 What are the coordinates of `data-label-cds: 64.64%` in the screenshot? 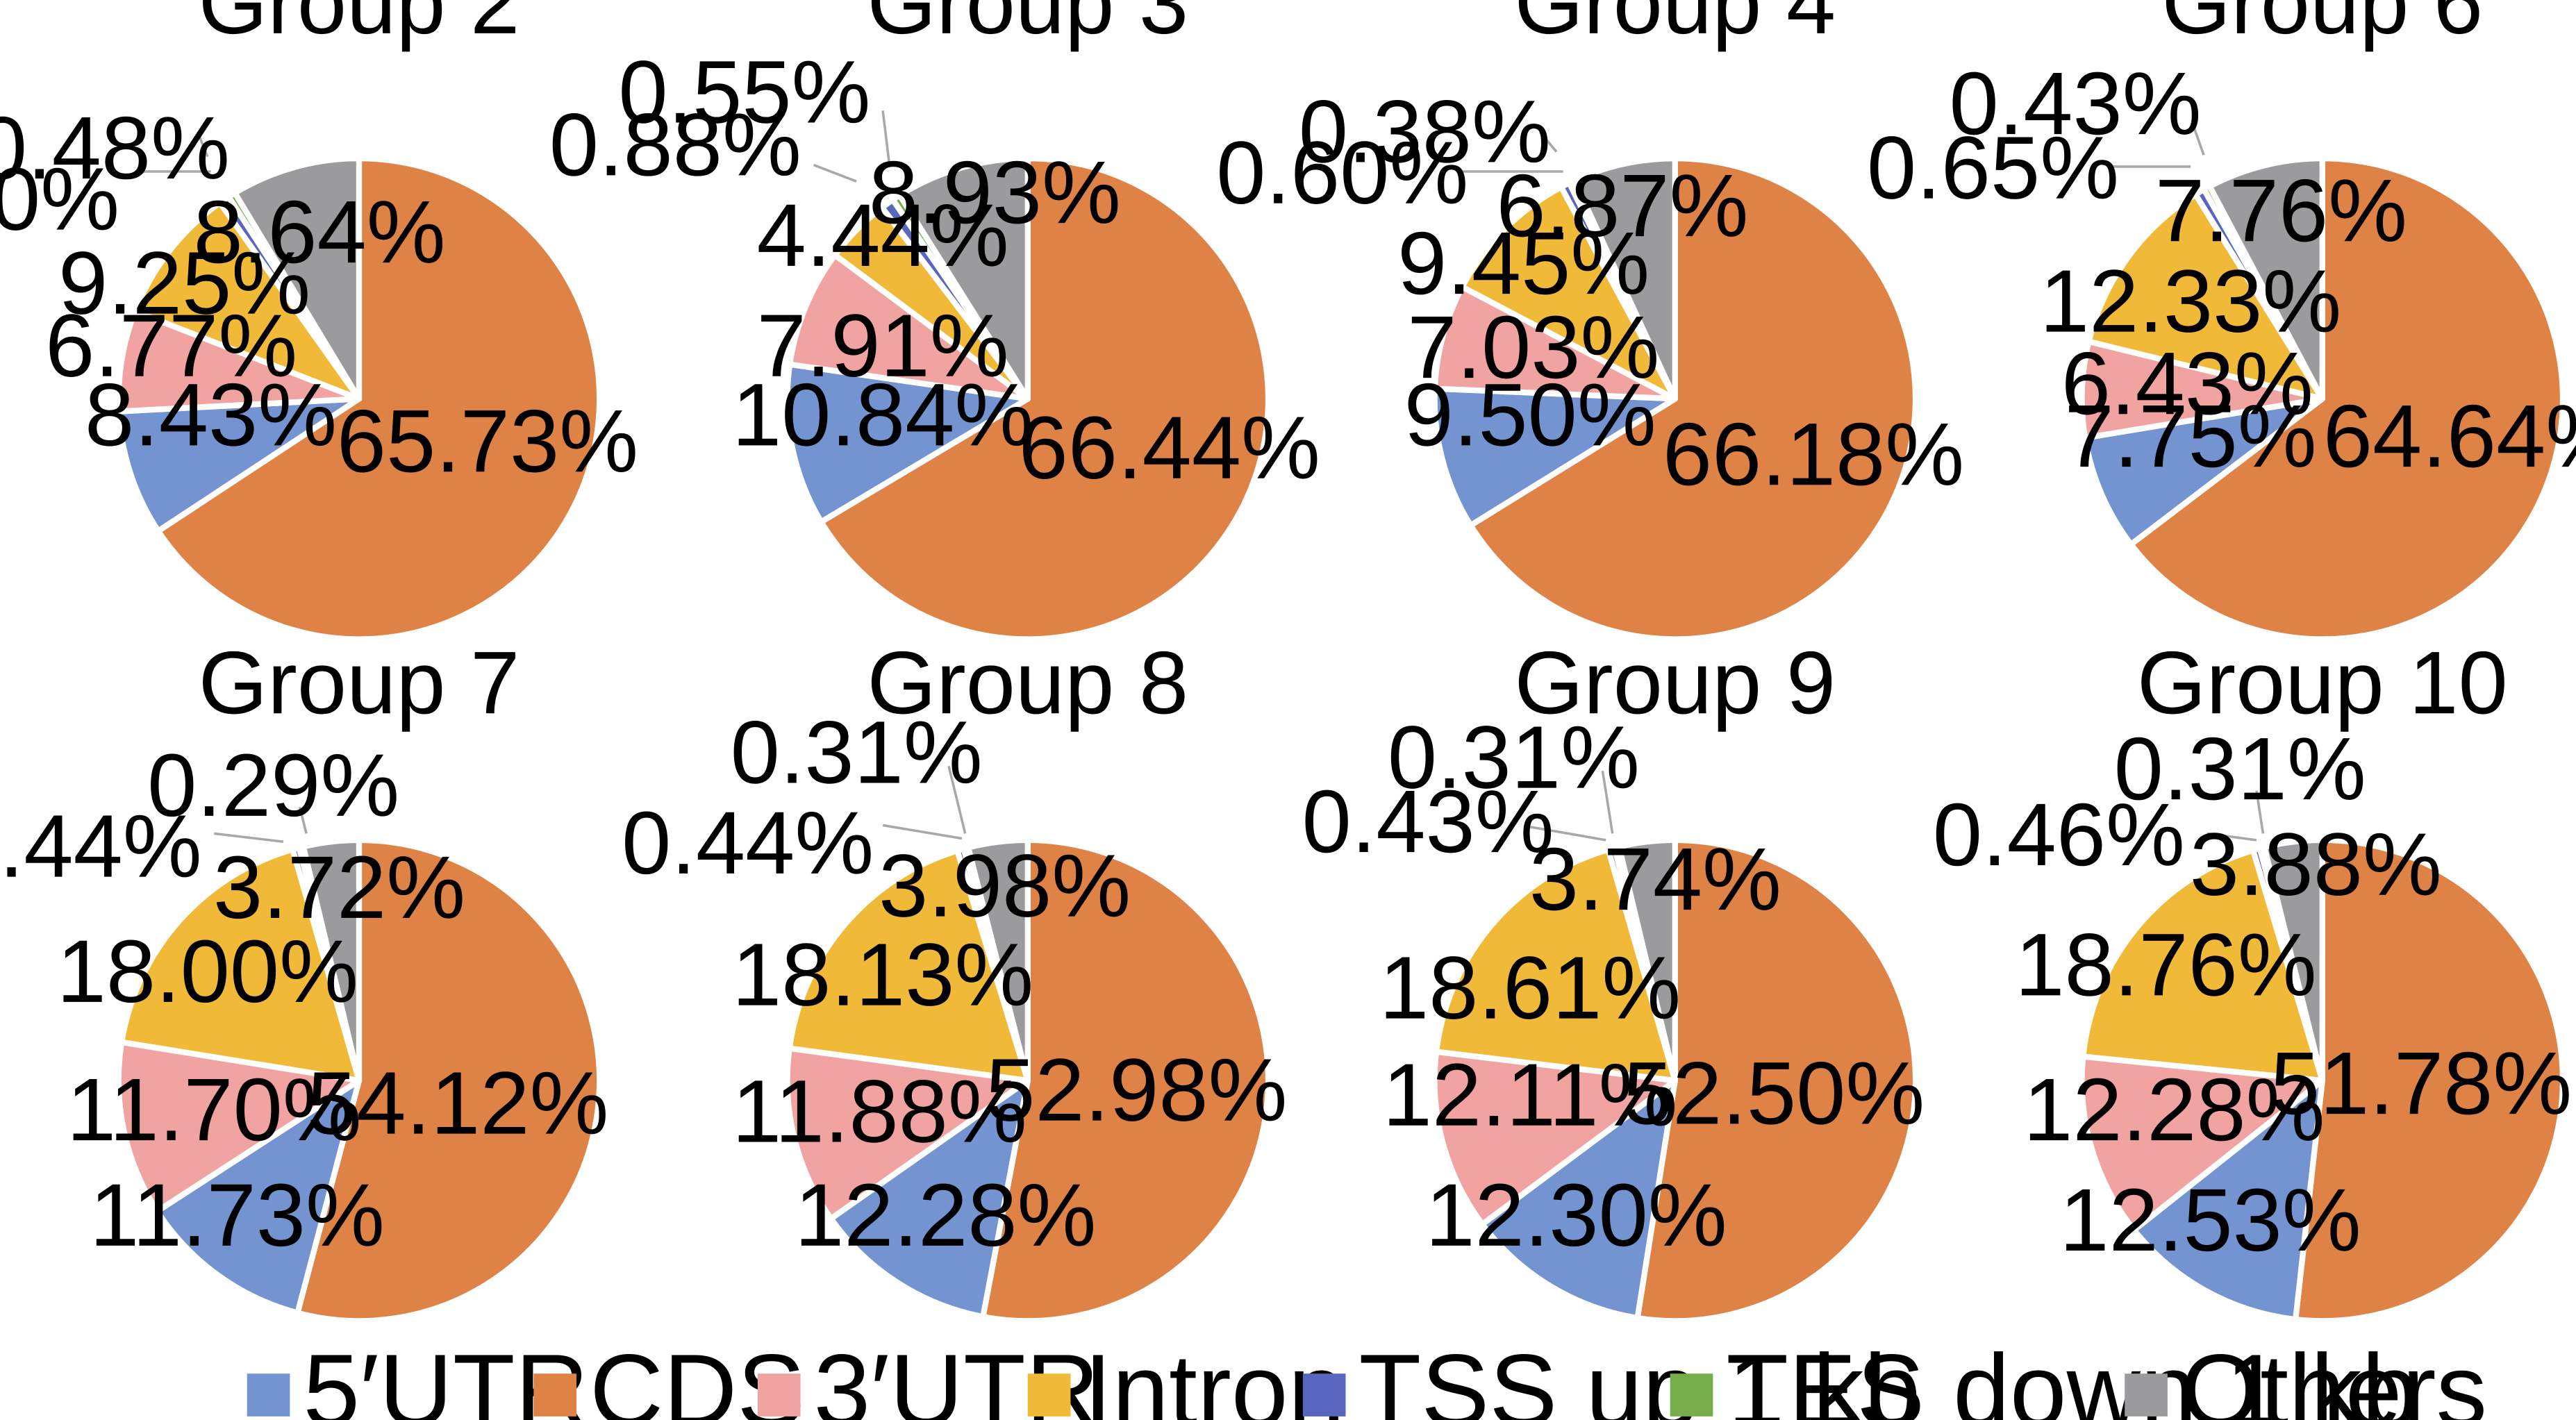 It's located at (2449, 436).